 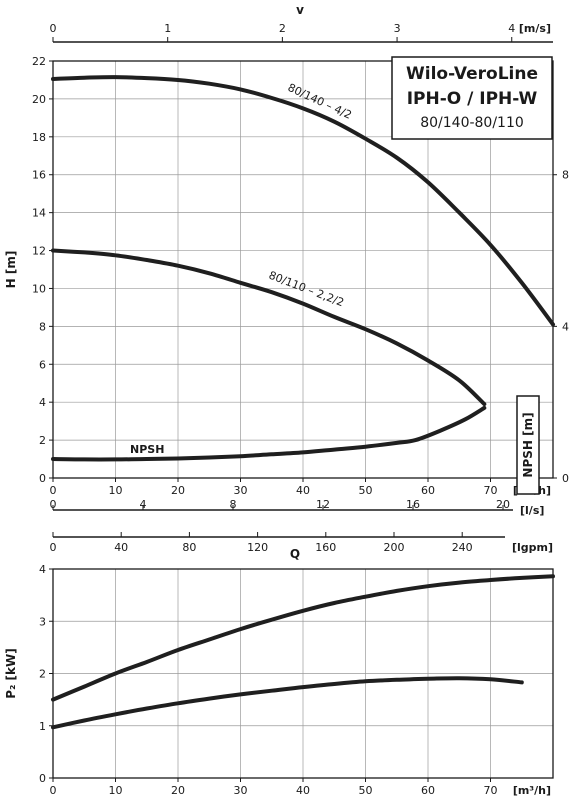 I want to click on secondary-tick-label: 200, so click(x=394, y=547).